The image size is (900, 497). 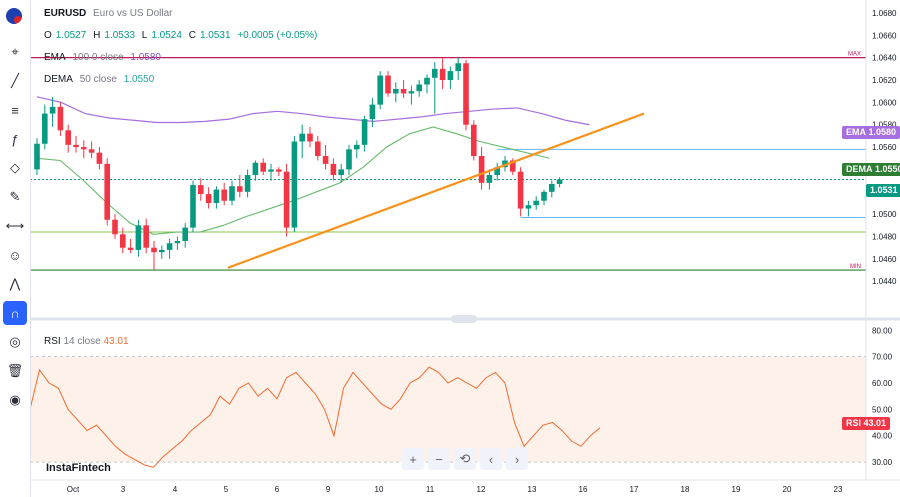 What do you see at coordinates (882, 409) in the screenshot?
I see `rsi-tick-label: 50.00` at bounding box center [882, 409].